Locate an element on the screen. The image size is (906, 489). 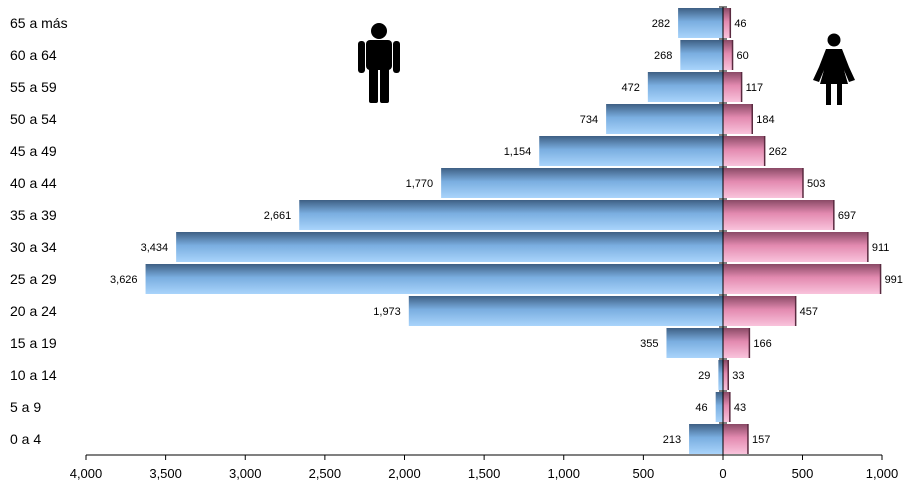
female-data-label: 184 is located at coordinates (765, 120).